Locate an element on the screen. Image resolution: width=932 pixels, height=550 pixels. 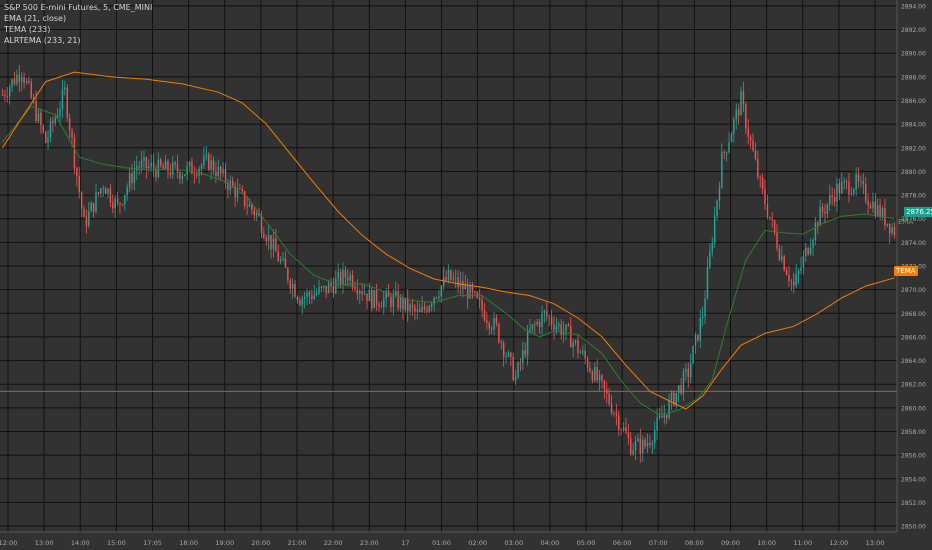
y-tick-label: 2890.00 is located at coordinates (913, 54).